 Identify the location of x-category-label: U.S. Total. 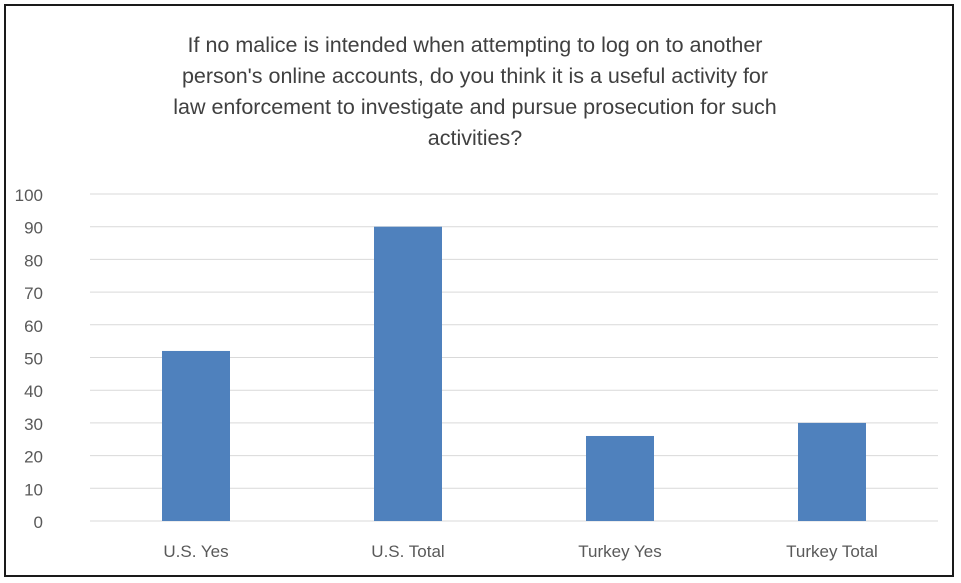
(407, 551).